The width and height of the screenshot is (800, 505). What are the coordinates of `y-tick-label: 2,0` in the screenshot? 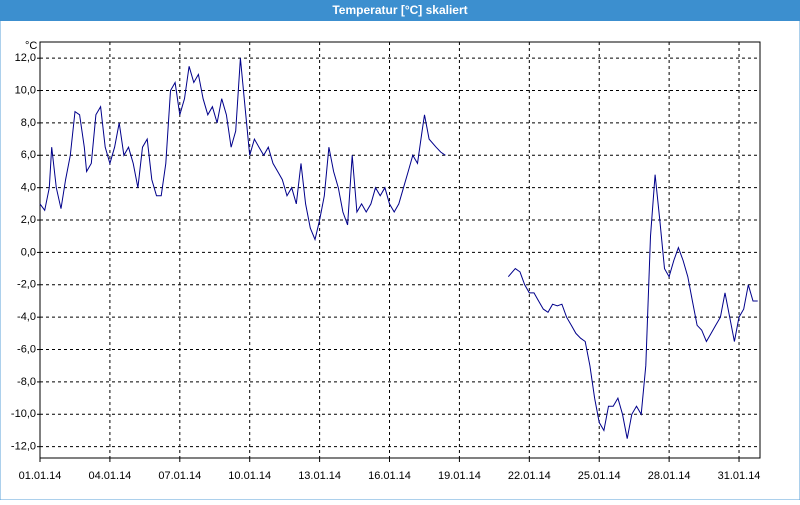 It's located at (28, 220).